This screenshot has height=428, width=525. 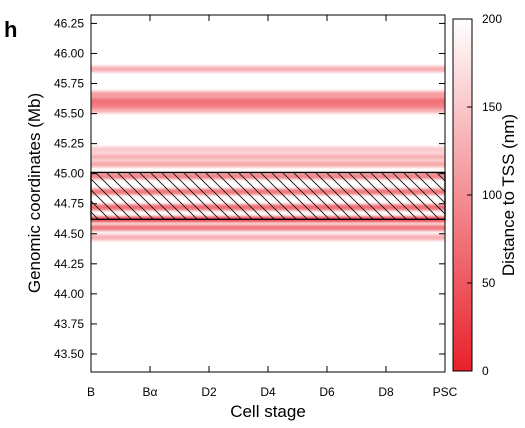 What do you see at coordinates (492, 195) in the screenshot?
I see `colorbar-tick-label: 100` at bounding box center [492, 195].